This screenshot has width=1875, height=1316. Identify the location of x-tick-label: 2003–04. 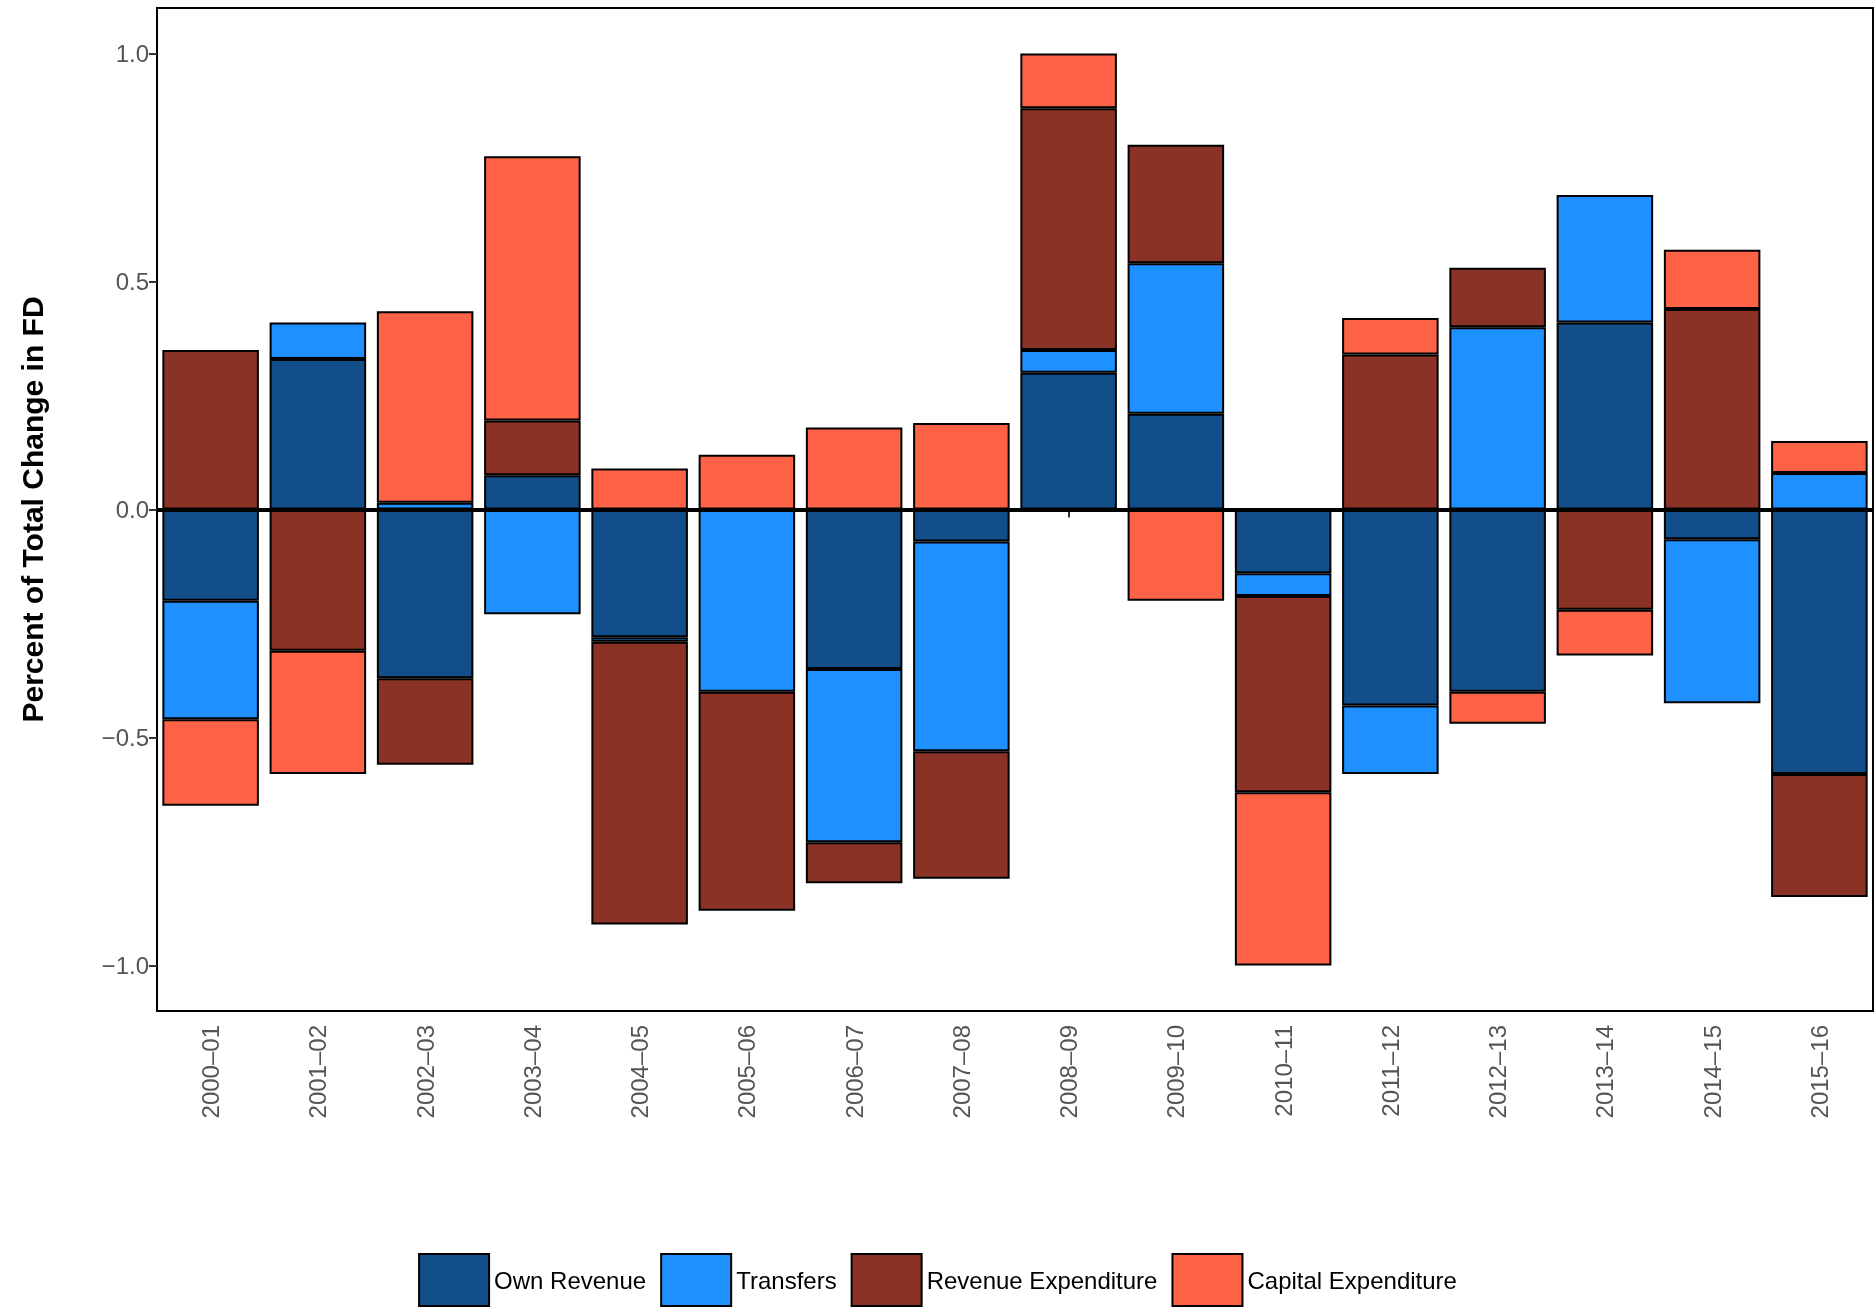
(532, 1072).